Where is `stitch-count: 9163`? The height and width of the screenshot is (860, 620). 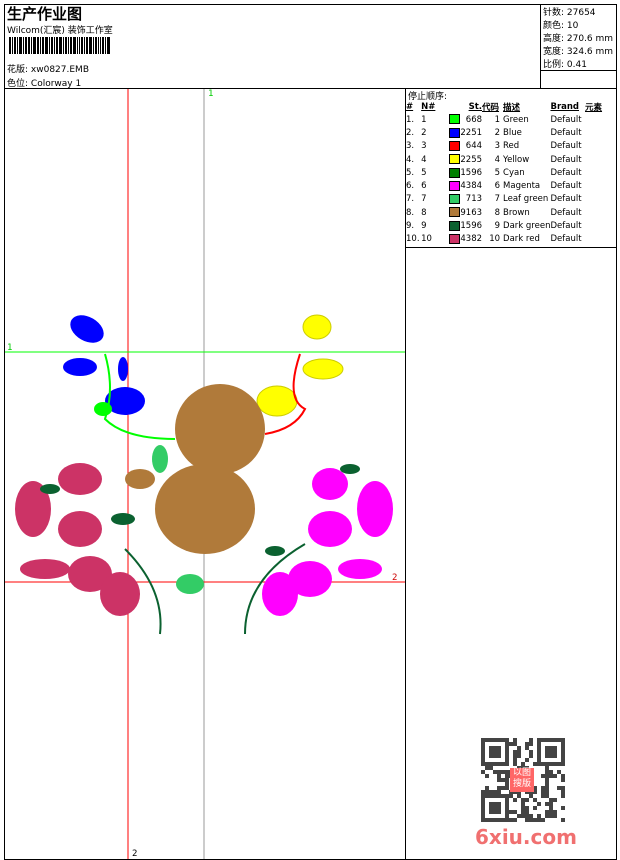 stitch-count: 9163 is located at coordinates (471, 212).